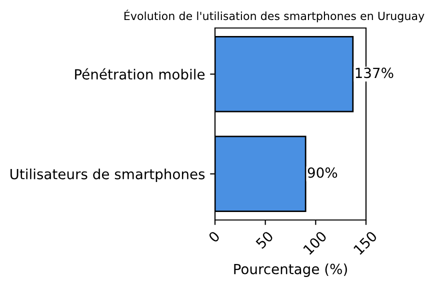 This screenshot has width=436, height=288. Describe the element at coordinates (323, 172) in the screenshot. I see `data-label: 90%` at that location.